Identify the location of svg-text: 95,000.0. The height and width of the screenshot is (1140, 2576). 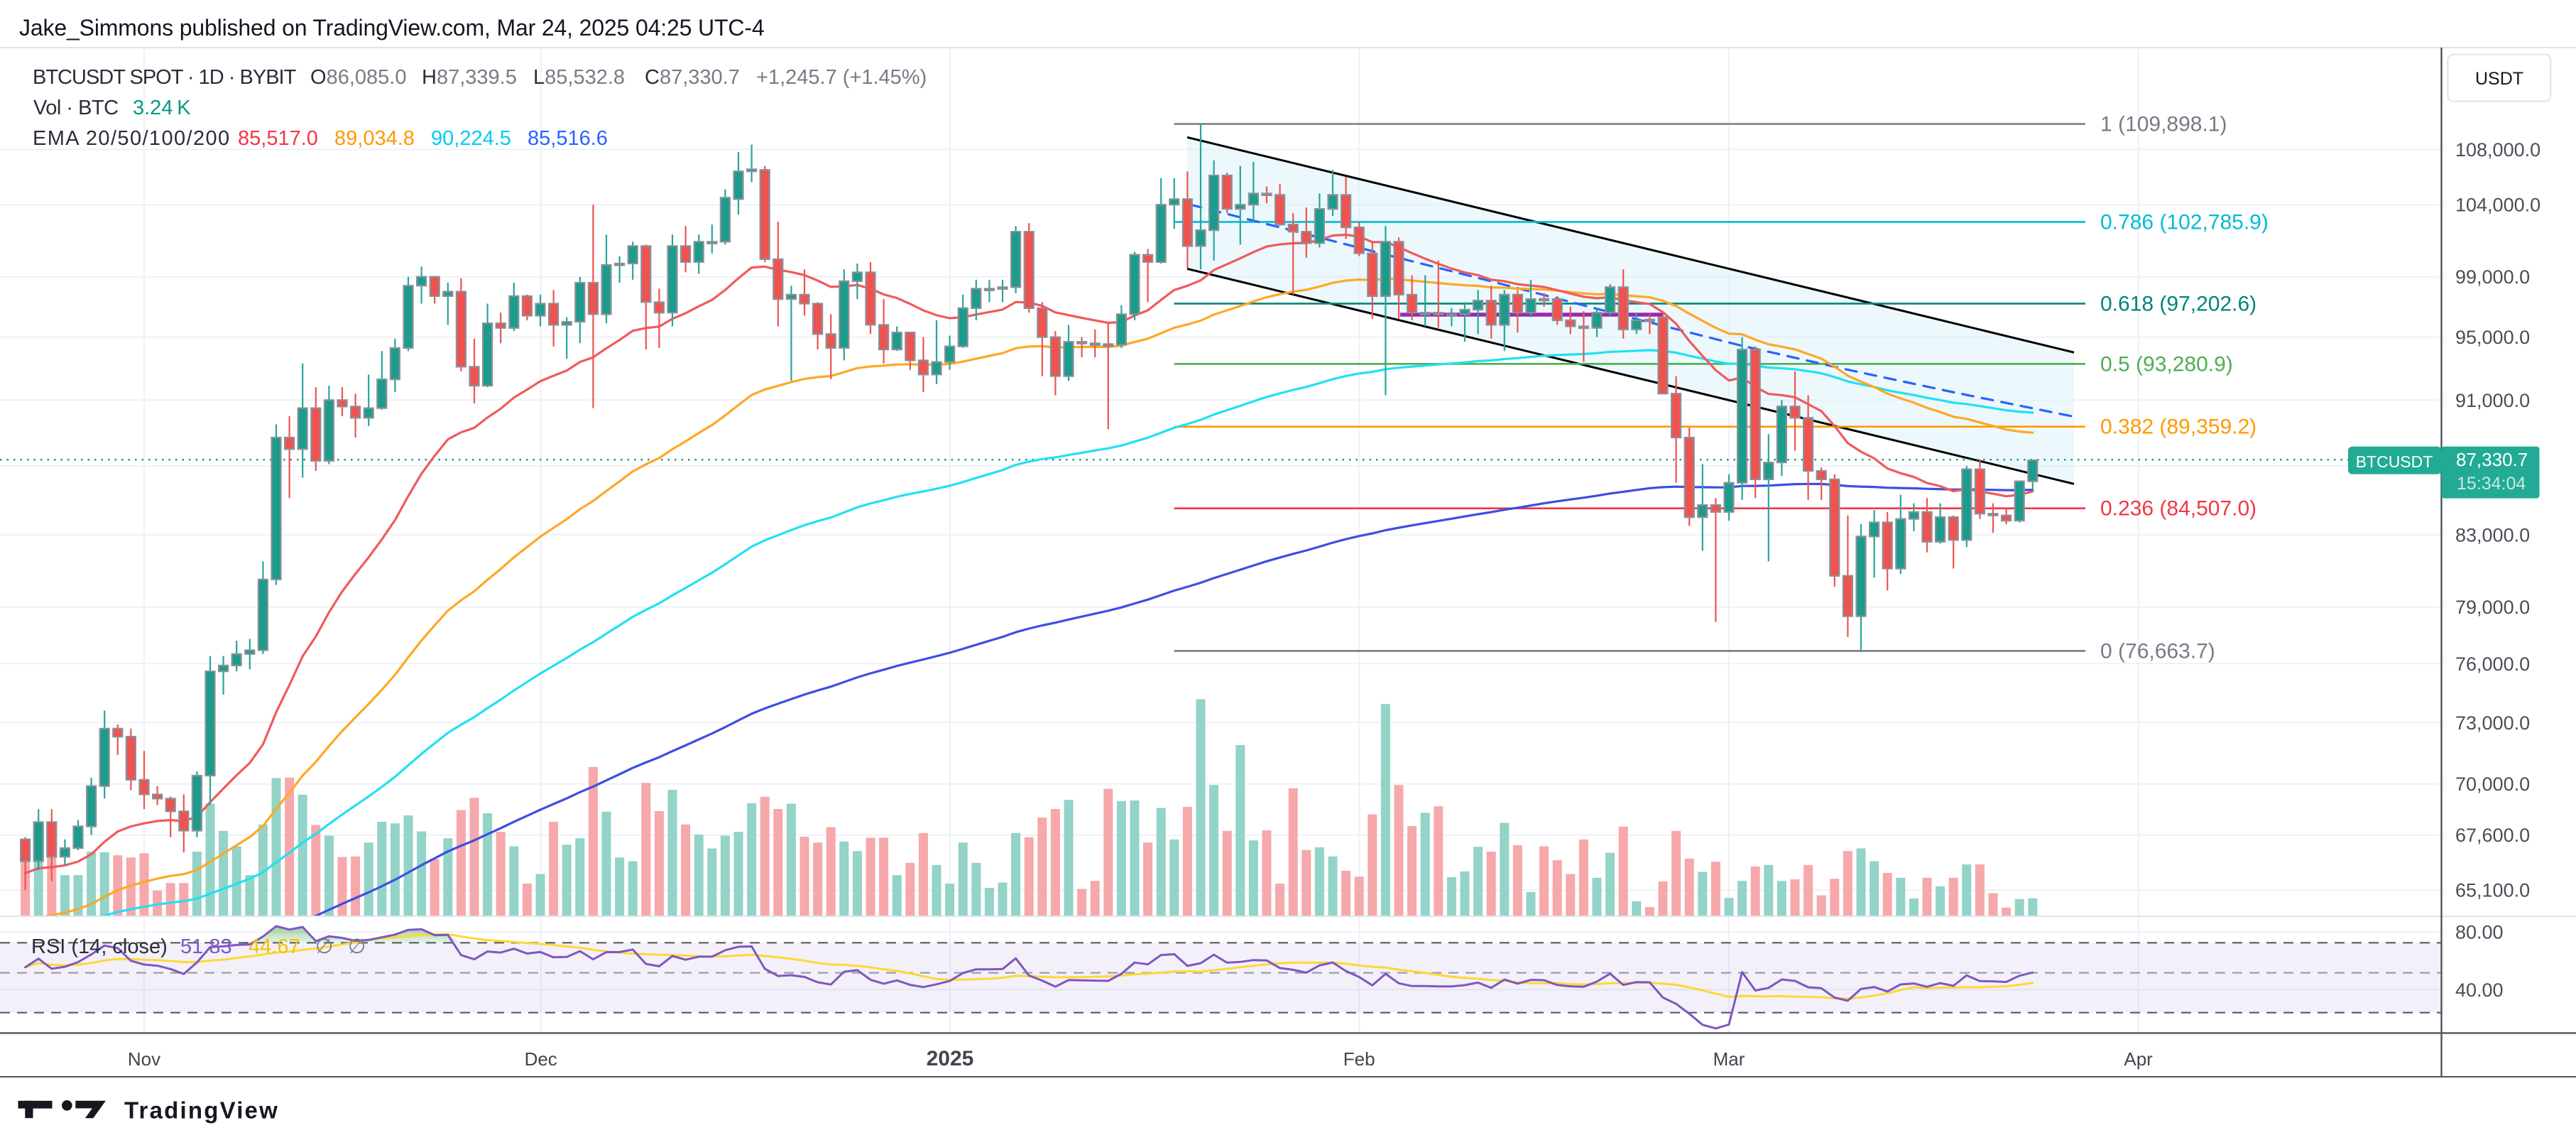
(2492, 337).